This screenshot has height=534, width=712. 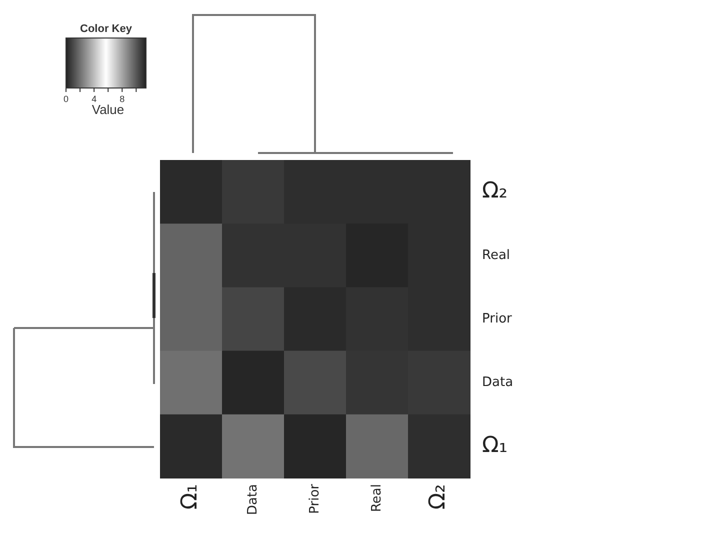 I want to click on legend-title: Color Key, so click(x=106, y=29).